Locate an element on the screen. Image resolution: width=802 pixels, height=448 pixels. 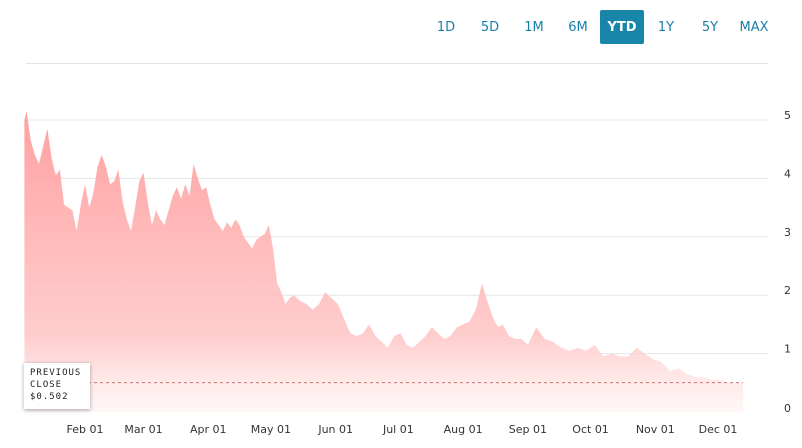
range-button-1d: 1D is located at coordinates (446, 27).